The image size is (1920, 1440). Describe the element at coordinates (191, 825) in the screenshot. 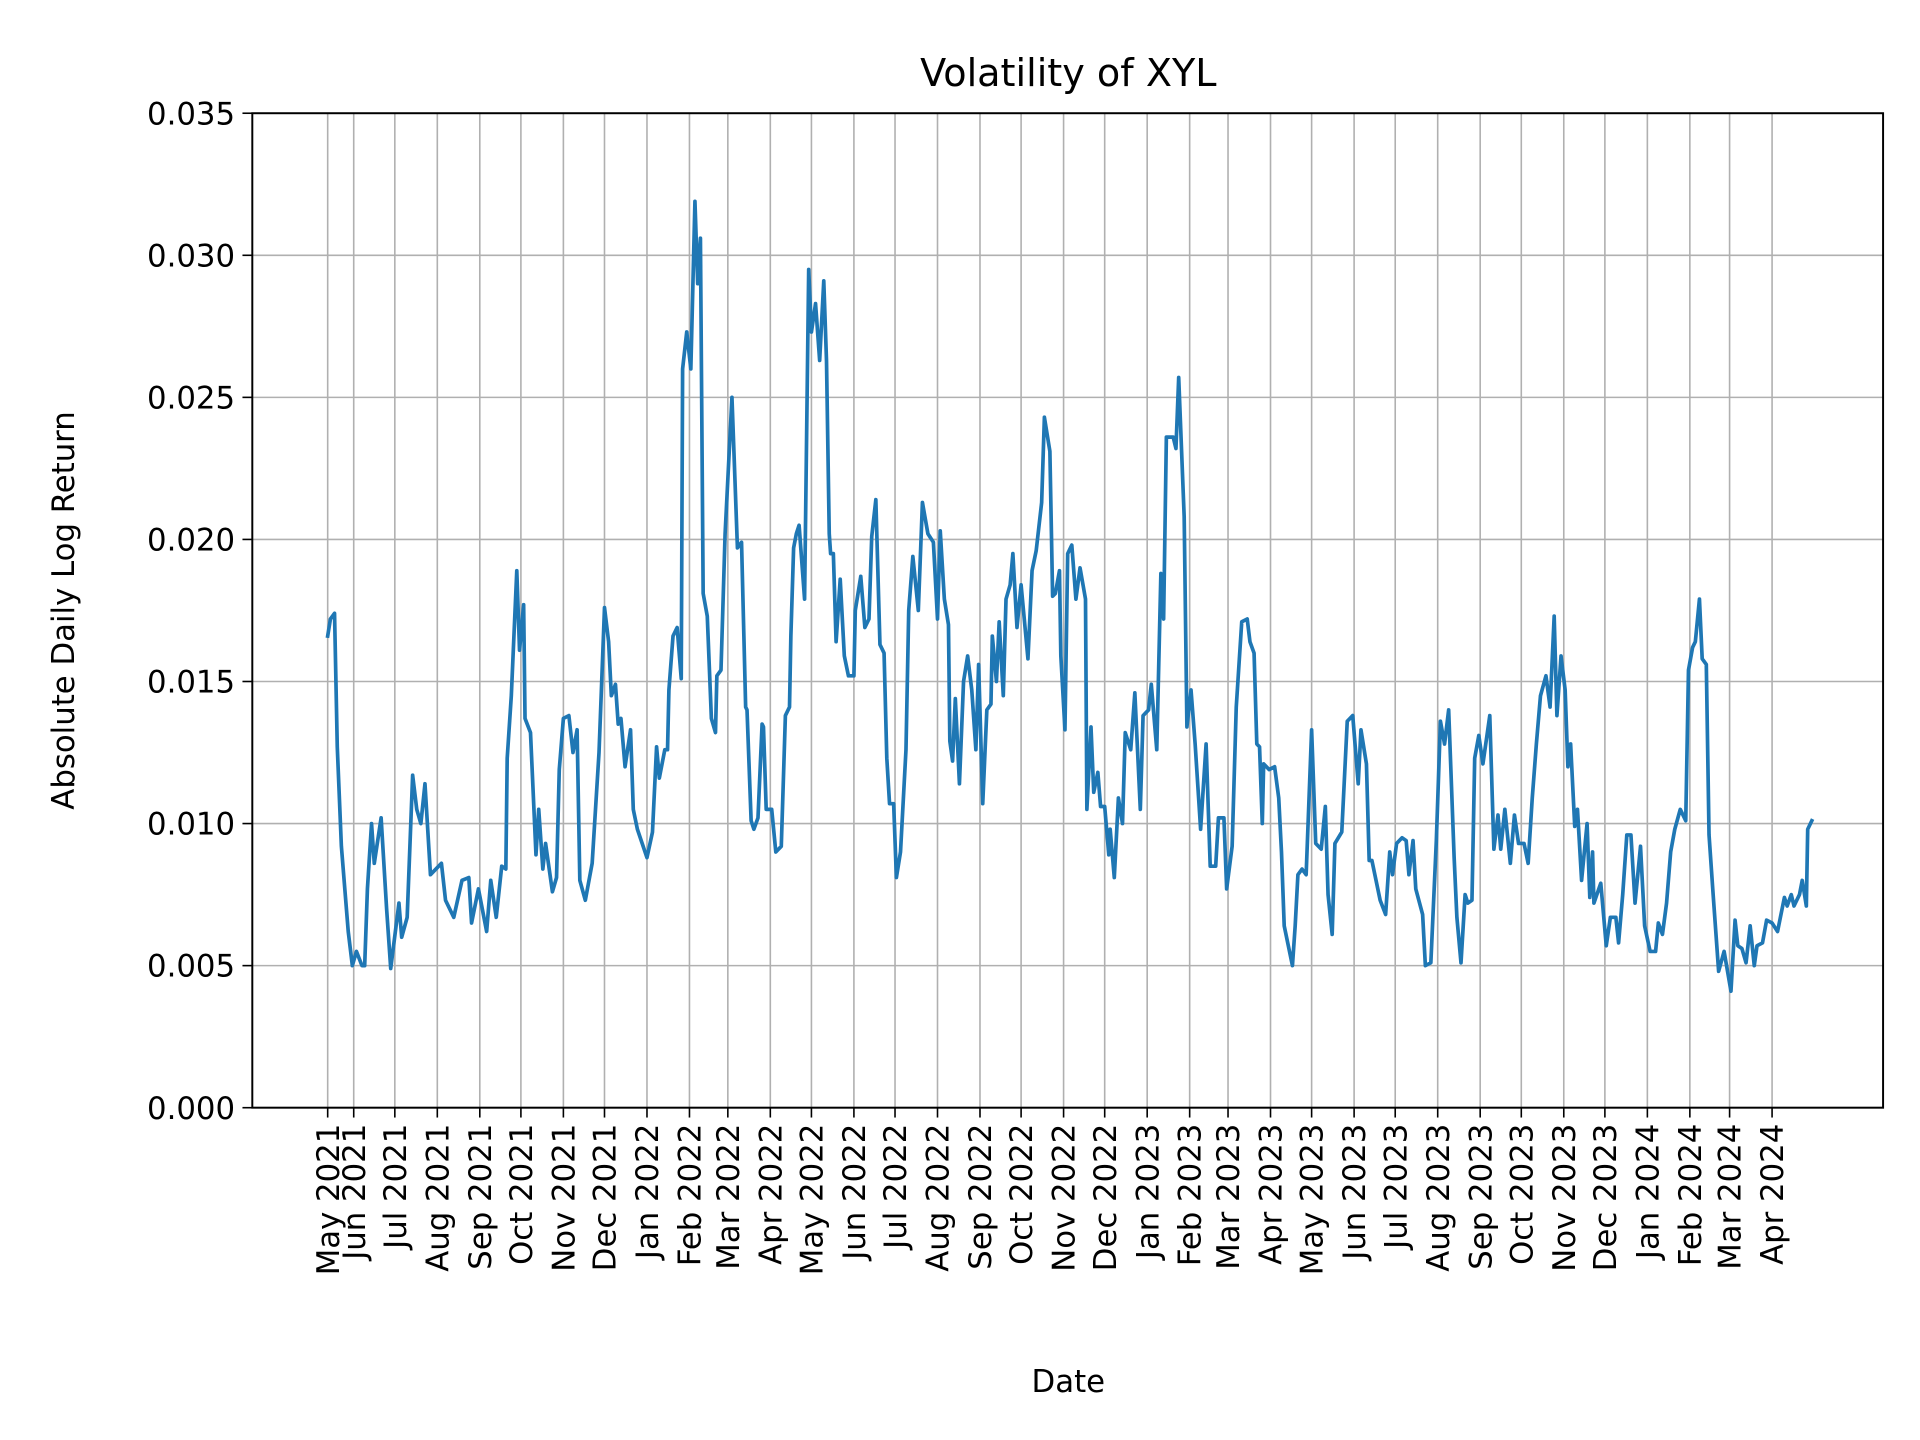

I see `y-tick-label: 0.010` at that location.